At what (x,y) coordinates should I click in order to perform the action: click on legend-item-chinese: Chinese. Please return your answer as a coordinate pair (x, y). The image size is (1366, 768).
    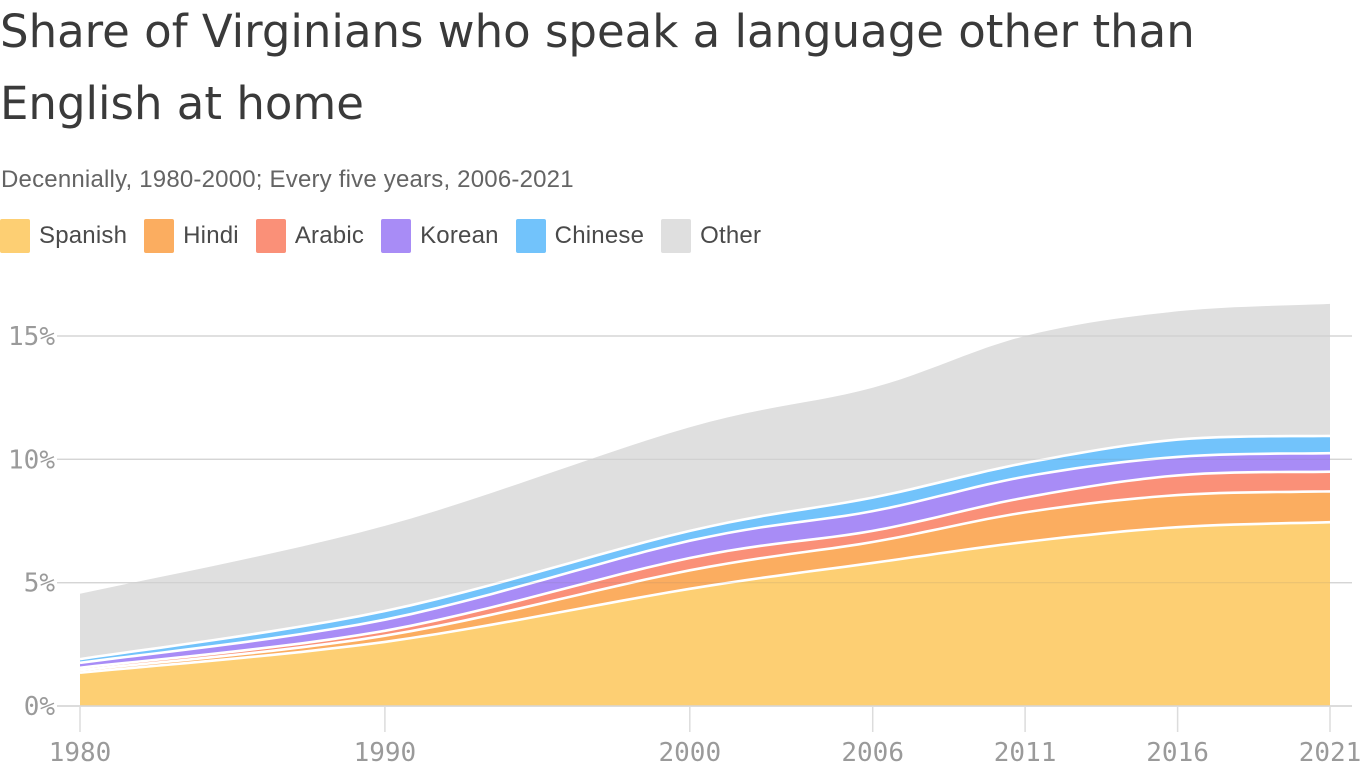
    Looking at the image, I should click on (580, 236).